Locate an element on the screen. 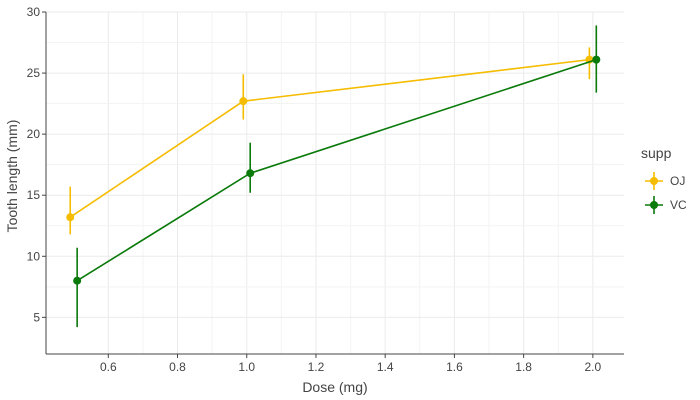  y-axis-title: Tooth length (mm) is located at coordinates (12, 176).